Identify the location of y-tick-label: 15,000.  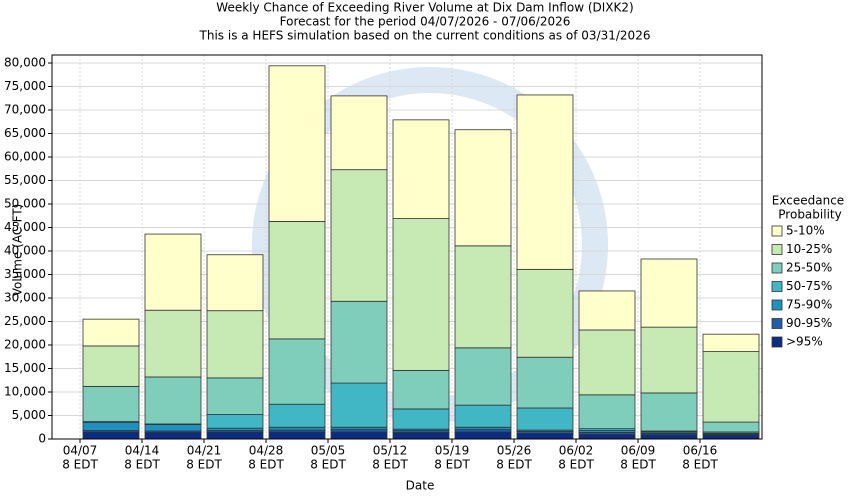
(25, 368).